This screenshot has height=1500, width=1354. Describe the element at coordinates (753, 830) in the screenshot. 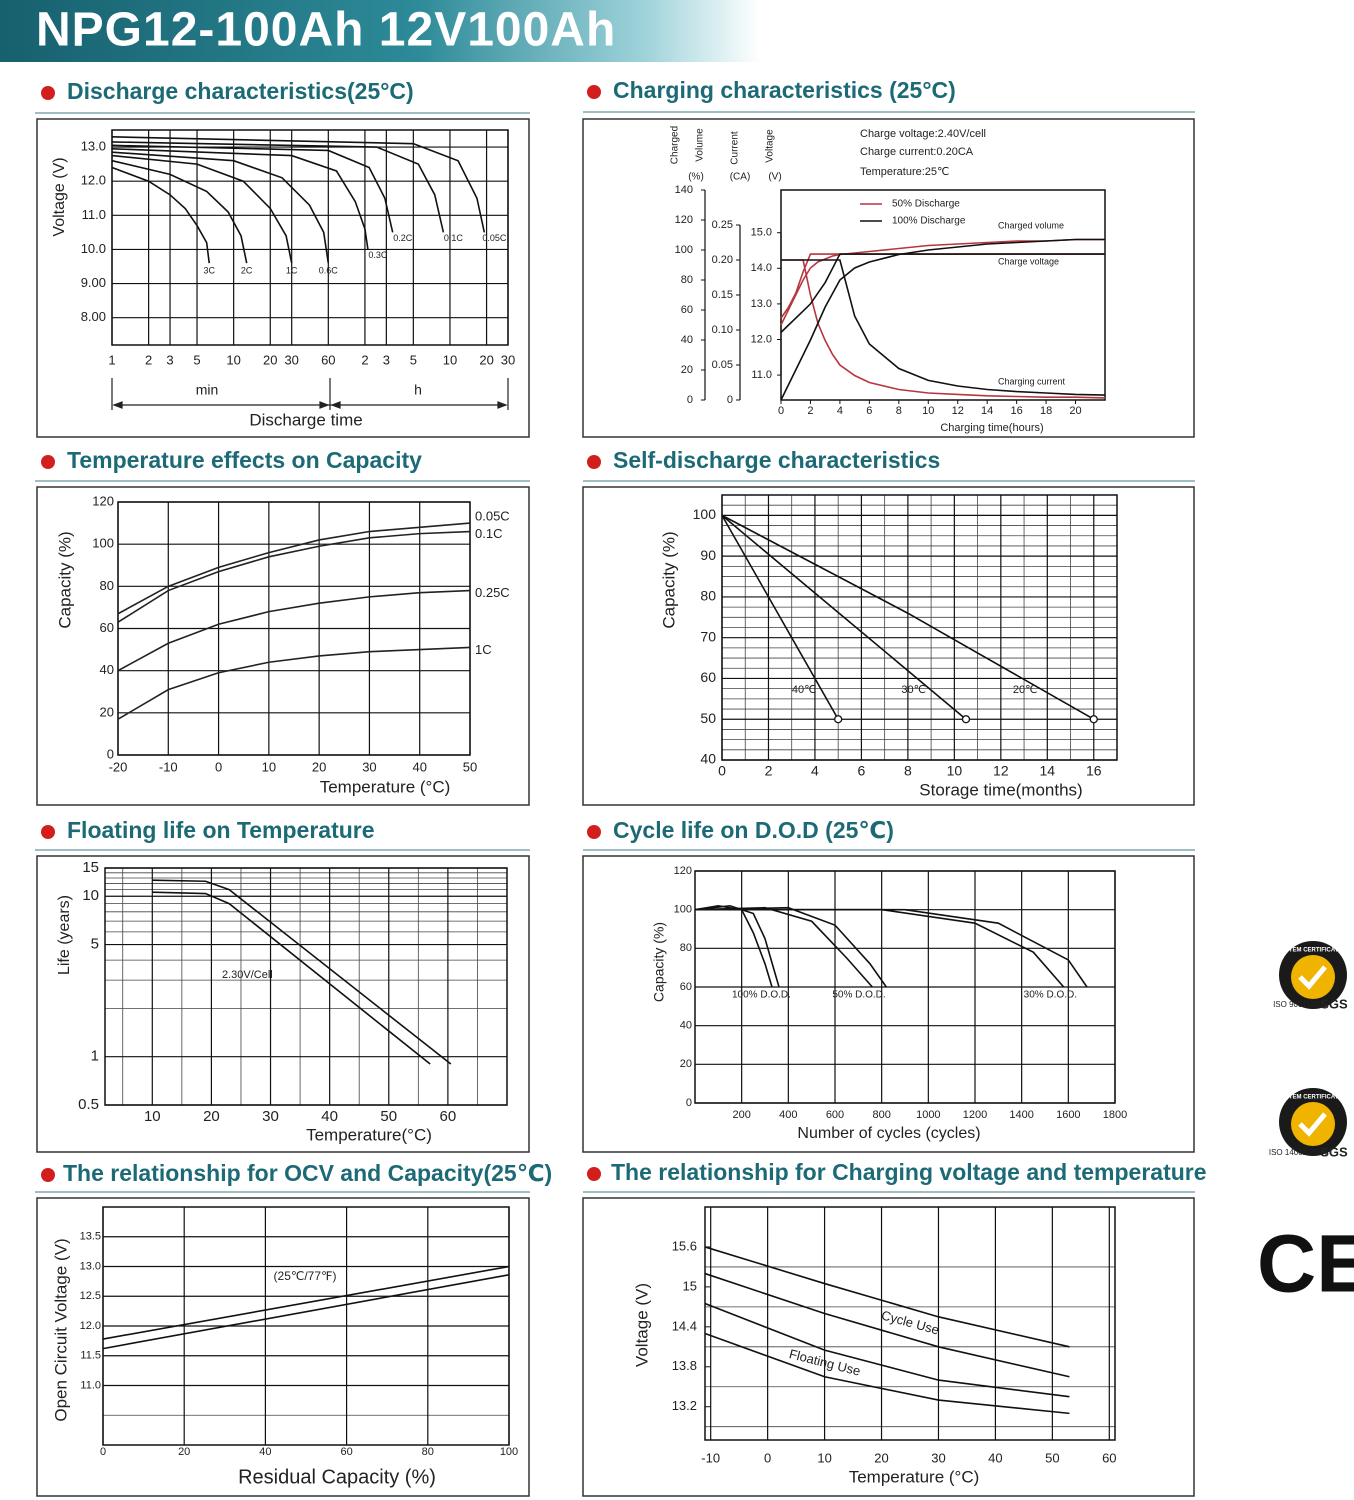

I see `section-title: Cycle life on D.O.D (25℃)` at that location.